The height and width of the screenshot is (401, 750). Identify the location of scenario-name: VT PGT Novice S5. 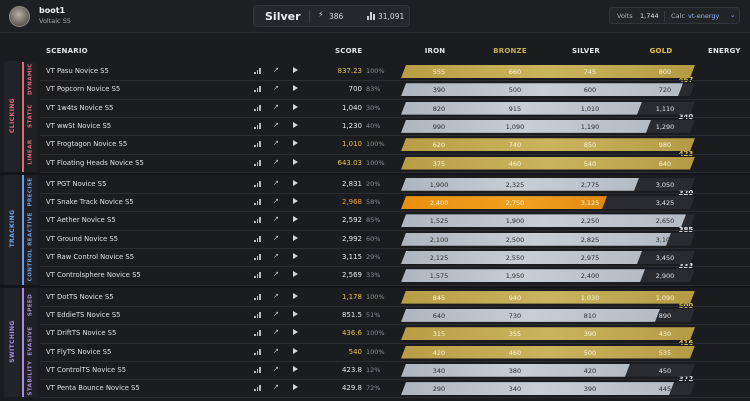
(76, 183).